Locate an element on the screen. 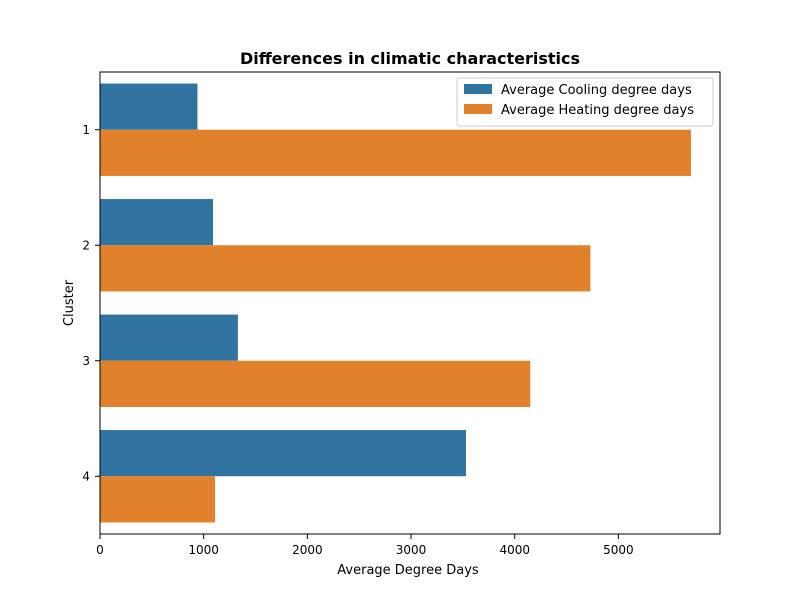  x-axis-label: Average Degree Days is located at coordinates (408, 570).